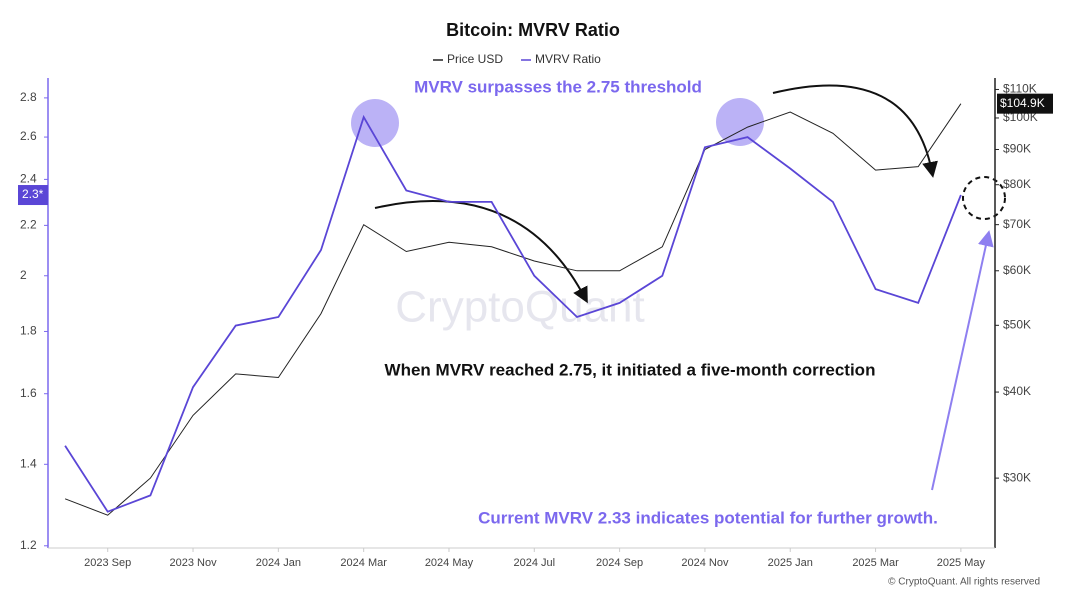  Describe the element at coordinates (1017, 184) in the screenshot. I see `y2-tick-label: $80K` at that location.